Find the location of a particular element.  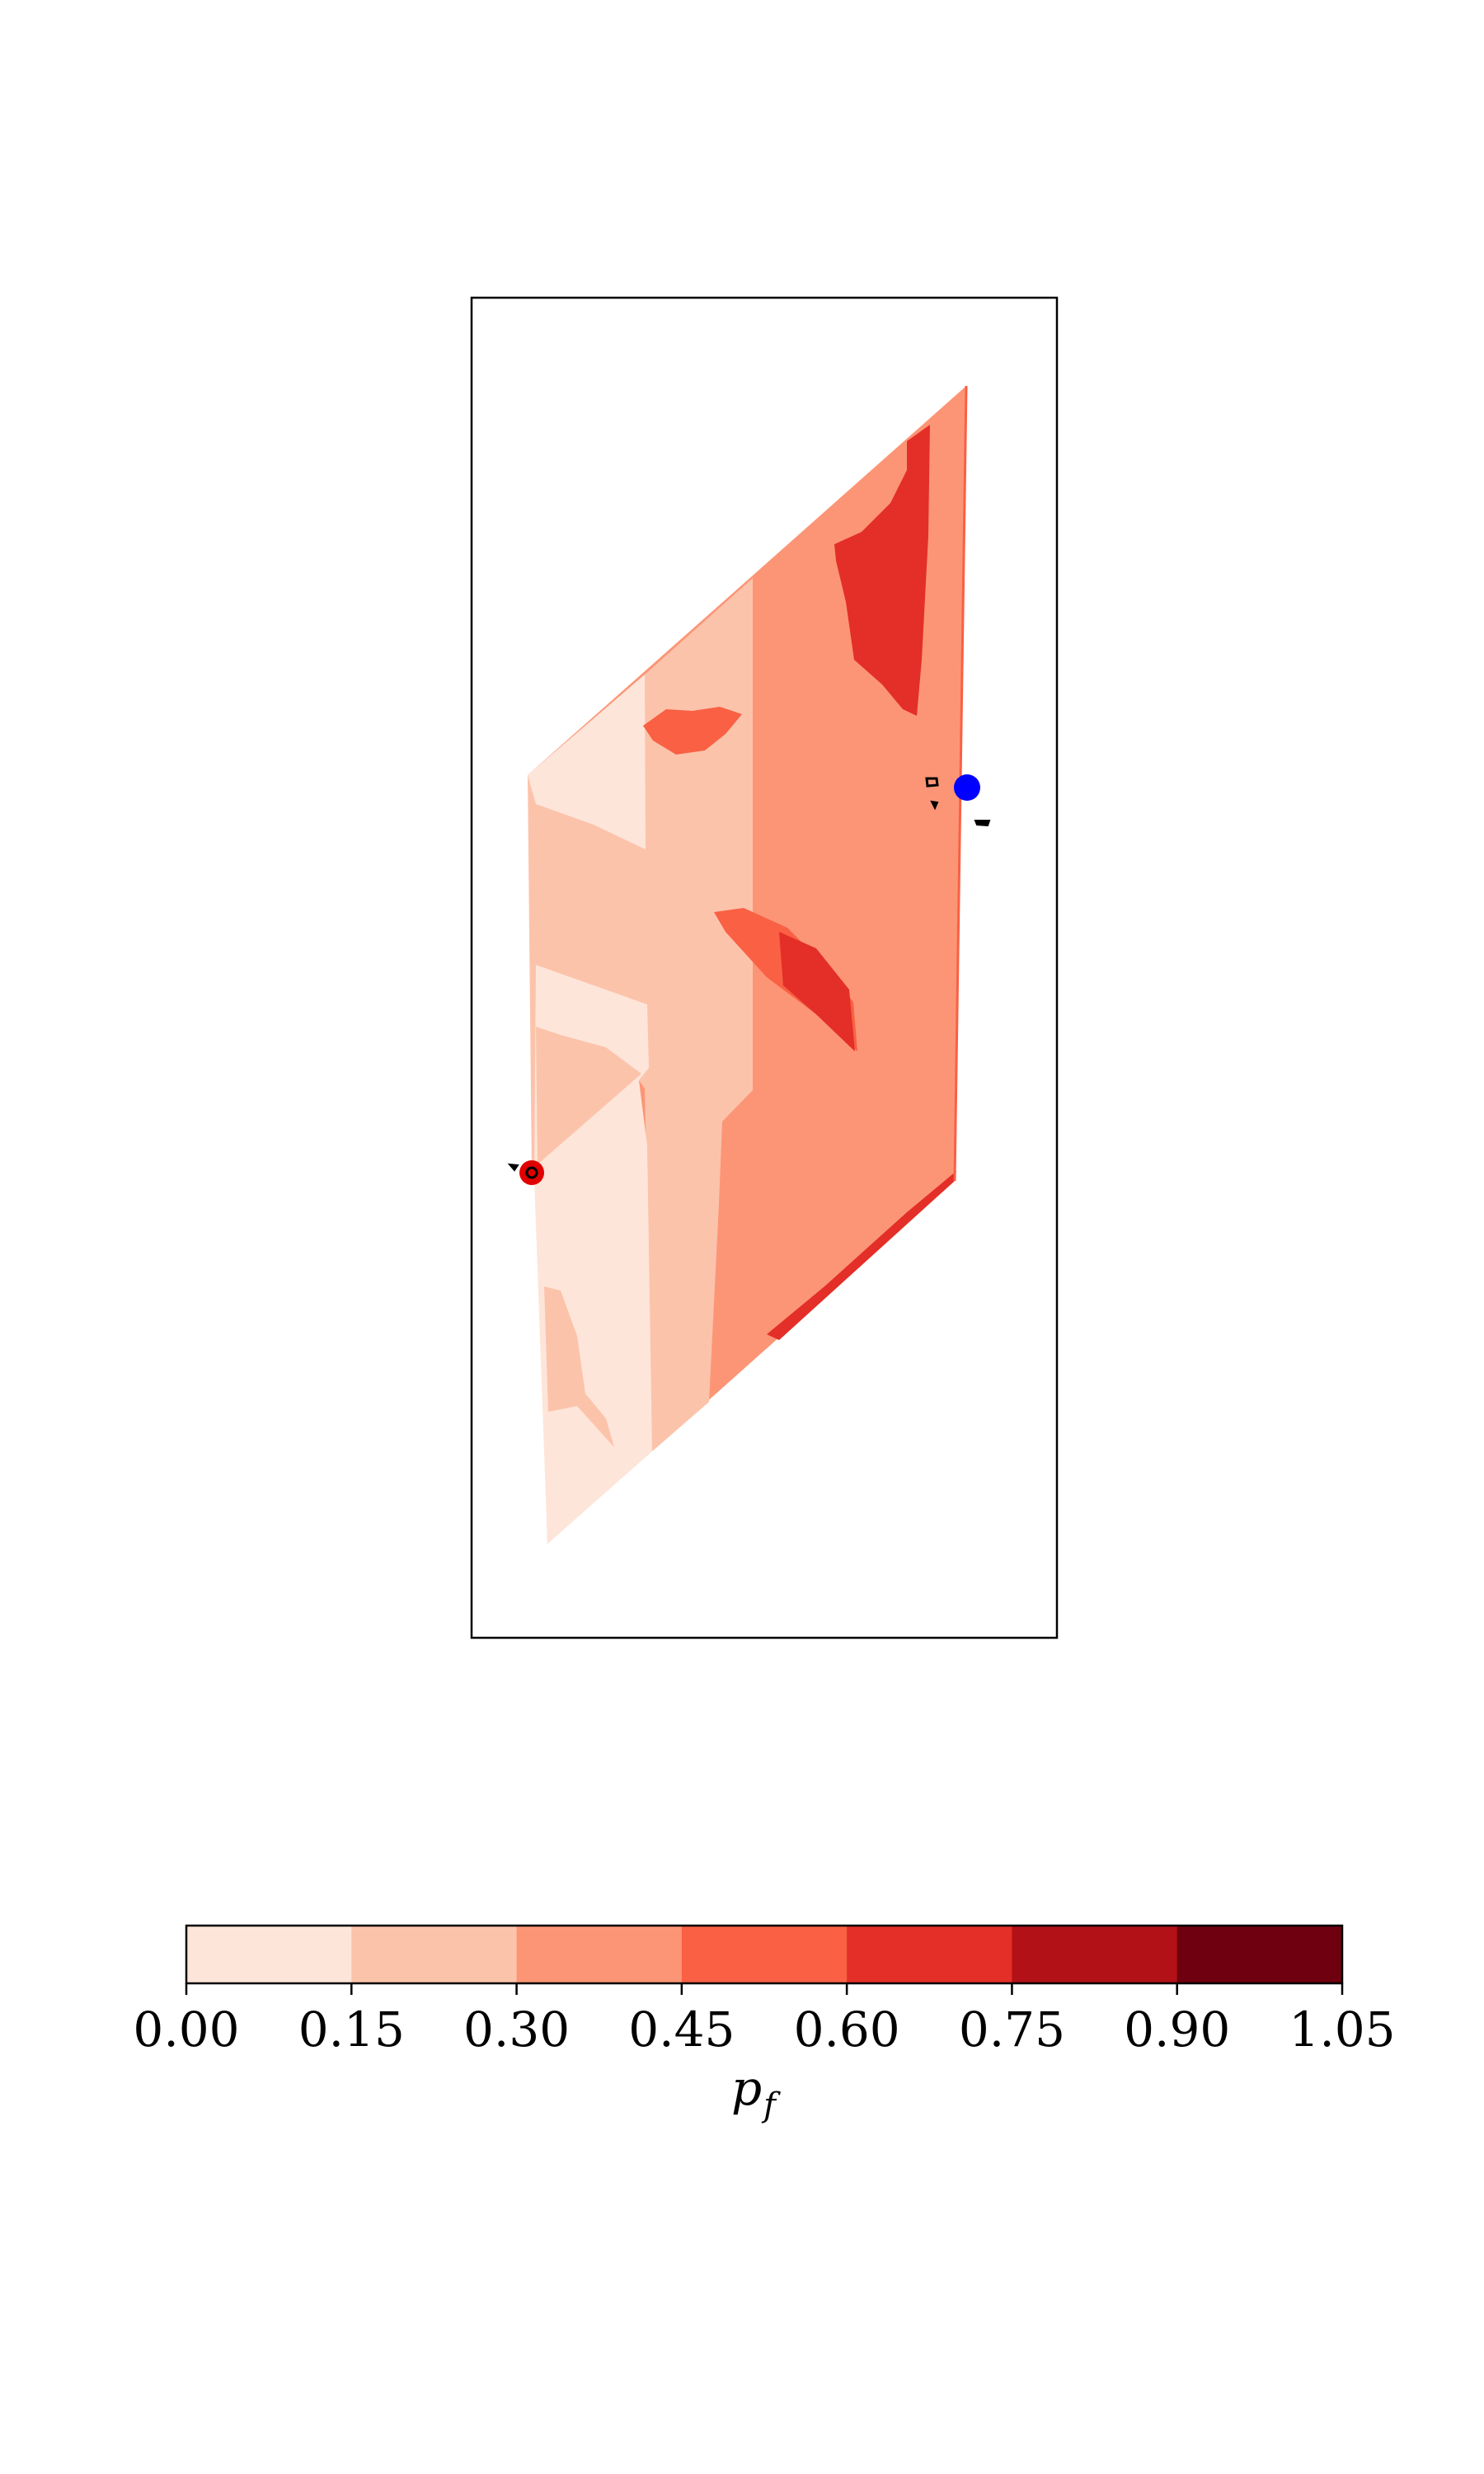

colorbar-tick-label-1: 0.15 is located at coordinates (351, 2029).